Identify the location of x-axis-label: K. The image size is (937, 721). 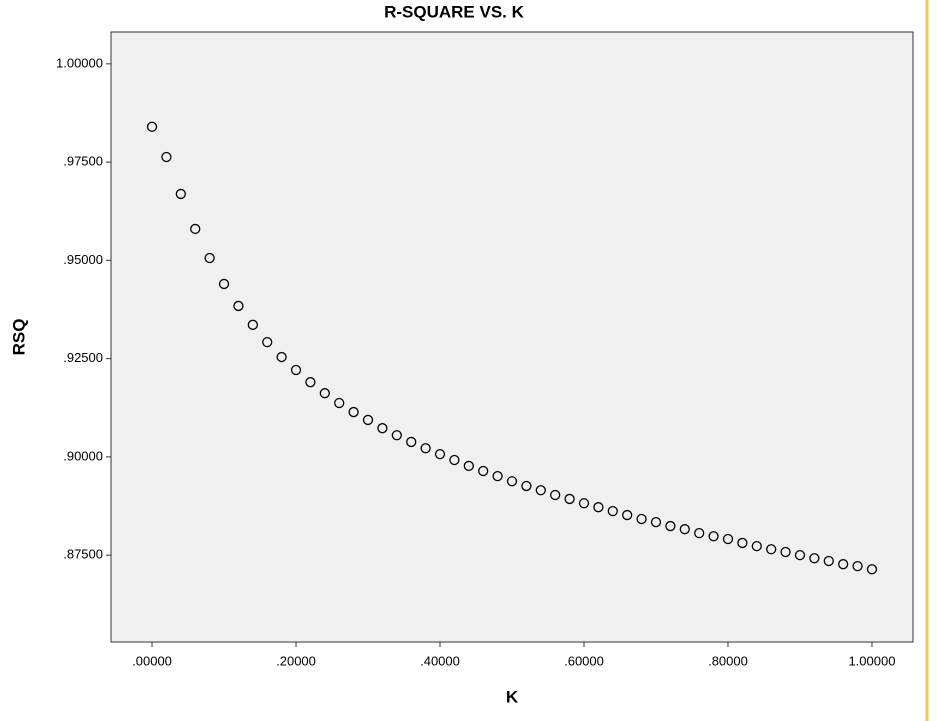
(512, 696).